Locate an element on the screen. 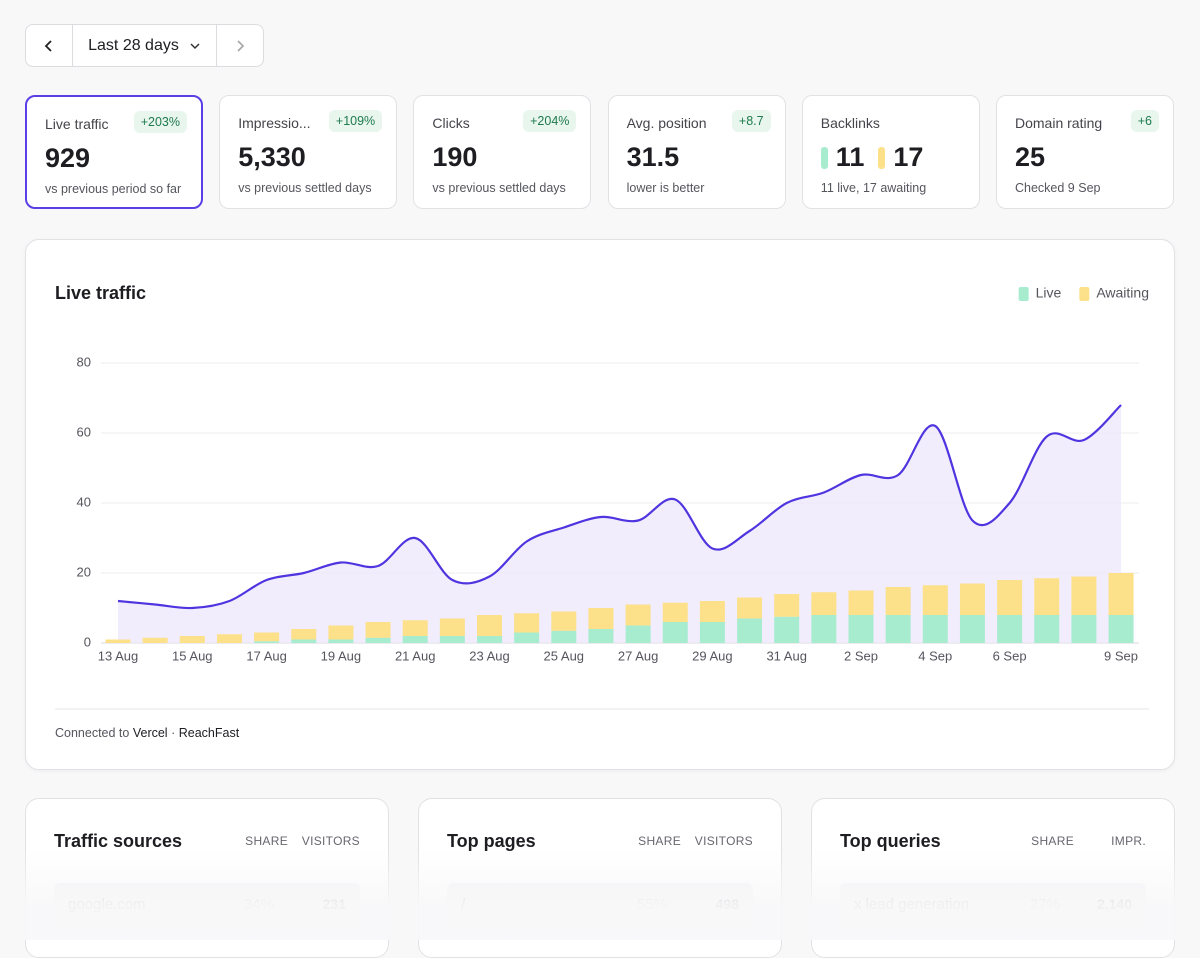 The height and width of the screenshot is (958, 1200). part-value: 17 is located at coordinates (908, 157).